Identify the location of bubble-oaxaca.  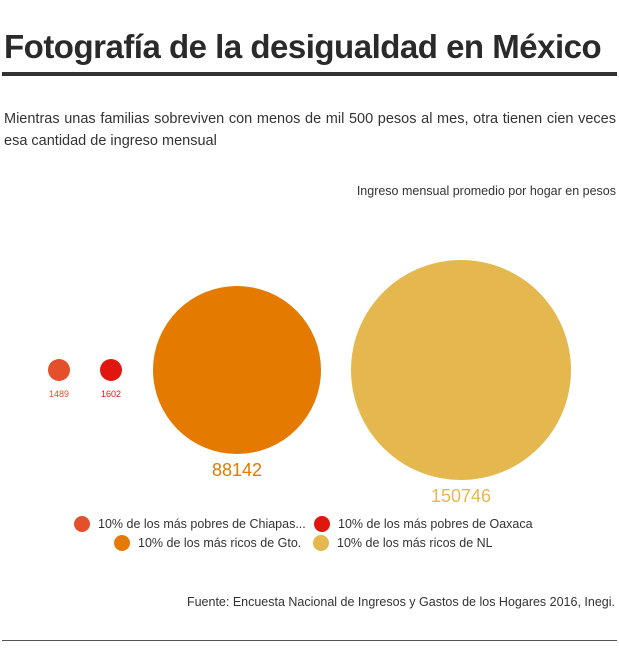
(111, 370).